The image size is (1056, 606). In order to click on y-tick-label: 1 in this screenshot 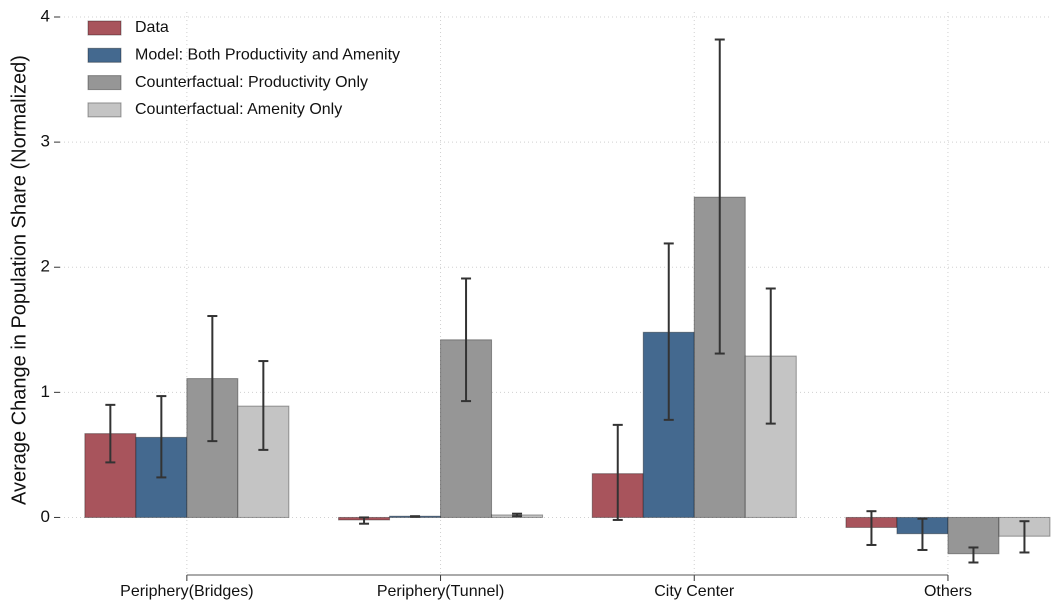, I will do `click(45, 391)`.